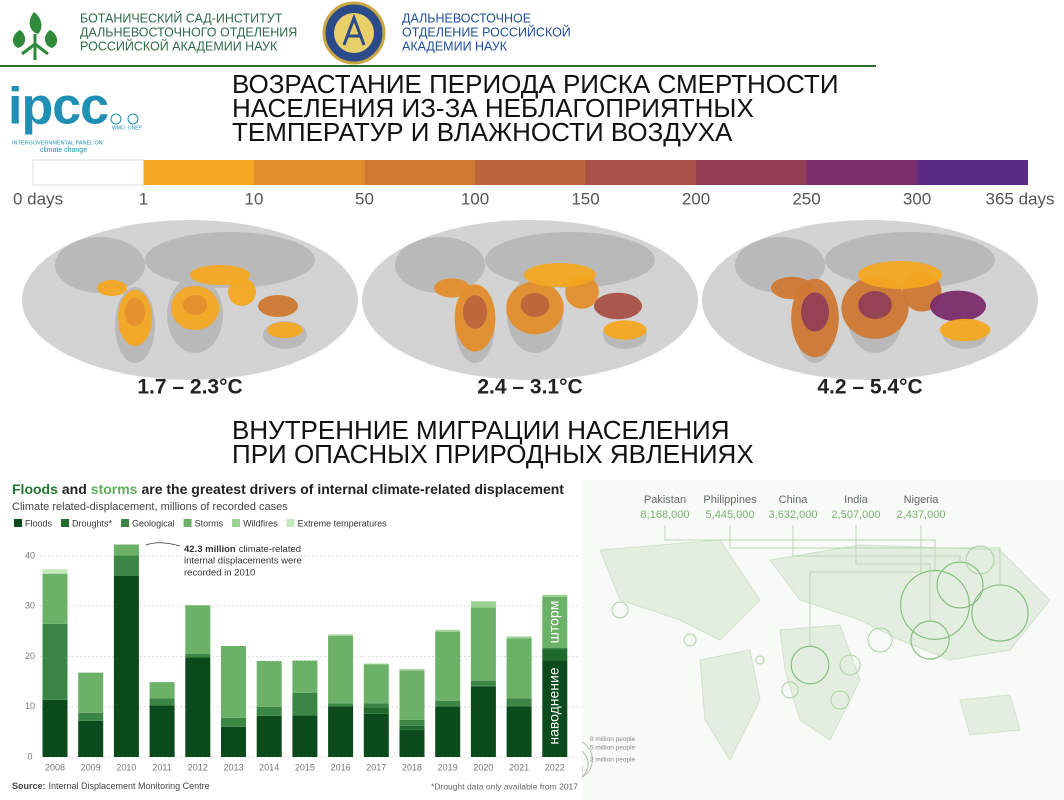  I want to click on country-name: Nigeria, so click(922, 500).